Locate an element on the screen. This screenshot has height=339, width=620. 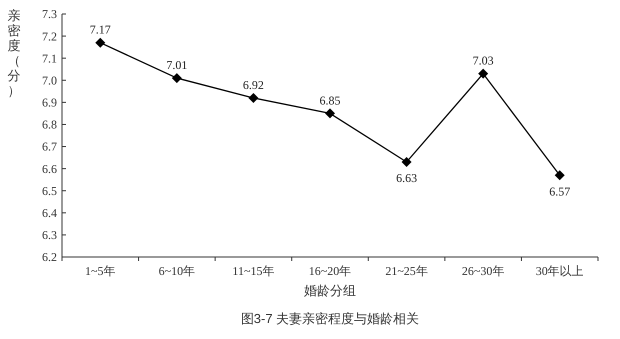
data-label: 6.92 is located at coordinates (253, 85).